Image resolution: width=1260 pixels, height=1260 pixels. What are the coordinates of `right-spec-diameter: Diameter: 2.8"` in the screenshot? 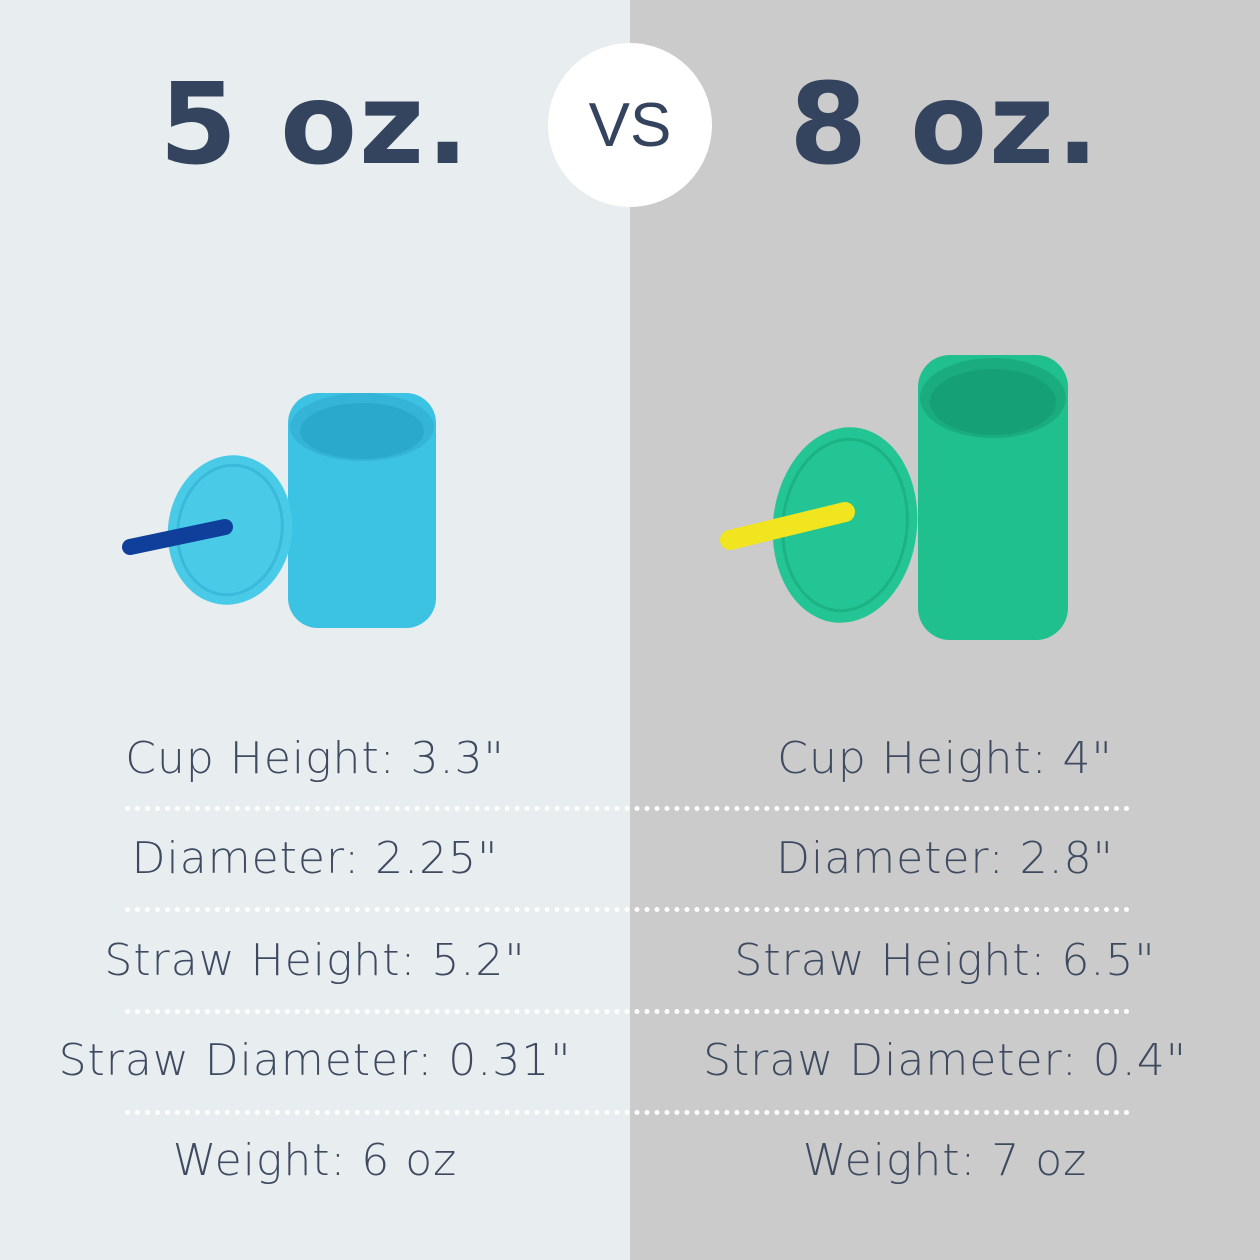 It's located at (945, 858).